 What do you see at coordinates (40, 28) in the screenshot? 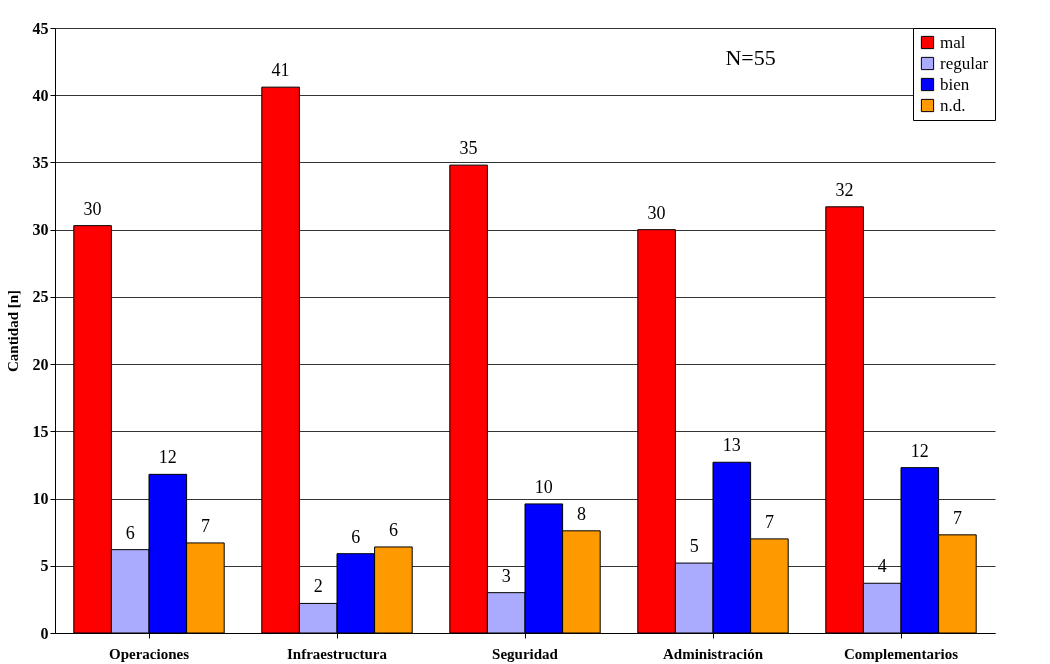
I see `y-tick-label: 45` at bounding box center [40, 28].